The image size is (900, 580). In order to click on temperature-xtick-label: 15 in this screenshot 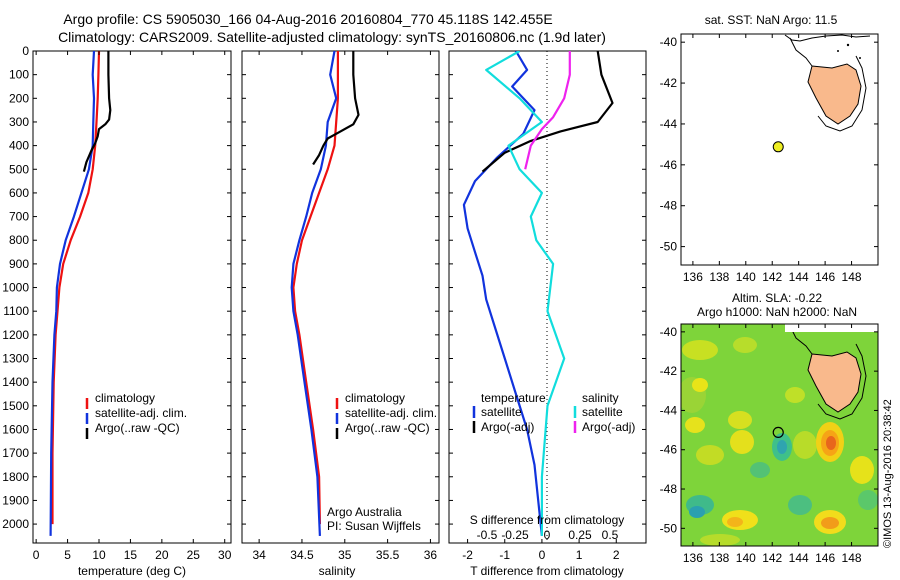, I will do `click(131, 555)`.